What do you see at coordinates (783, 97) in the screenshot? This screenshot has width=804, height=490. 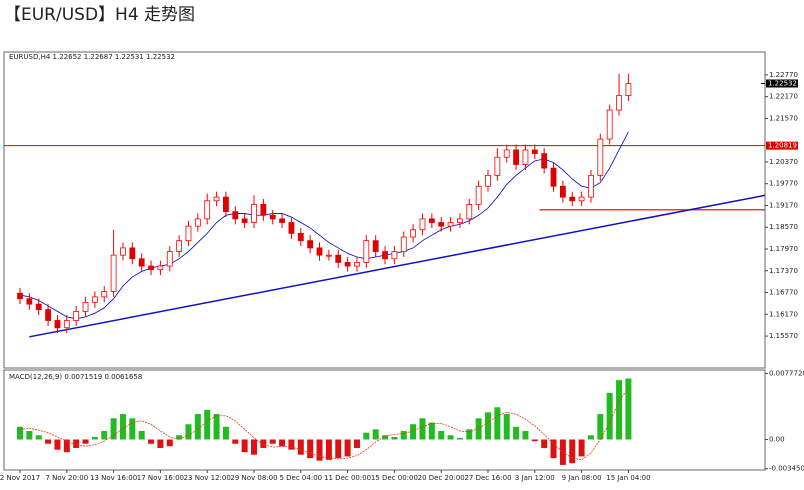 I see `y-tick-label: 1.22170` at bounding box center [783, 97].